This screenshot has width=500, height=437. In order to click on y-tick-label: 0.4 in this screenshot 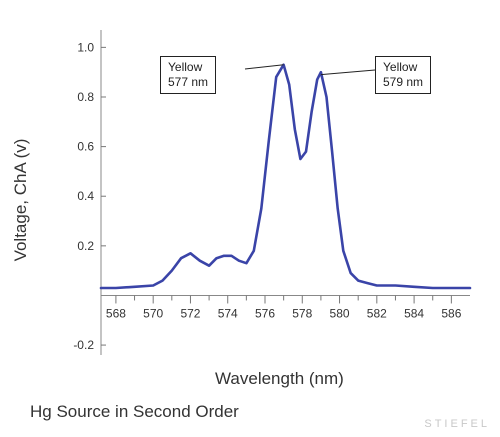, I will do `click(85, 196)`.